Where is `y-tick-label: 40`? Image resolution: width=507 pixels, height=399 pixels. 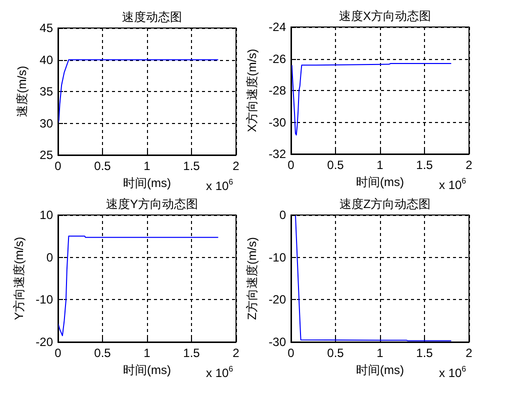 y-tick-label: 40 is located at coordinates (47, 59).